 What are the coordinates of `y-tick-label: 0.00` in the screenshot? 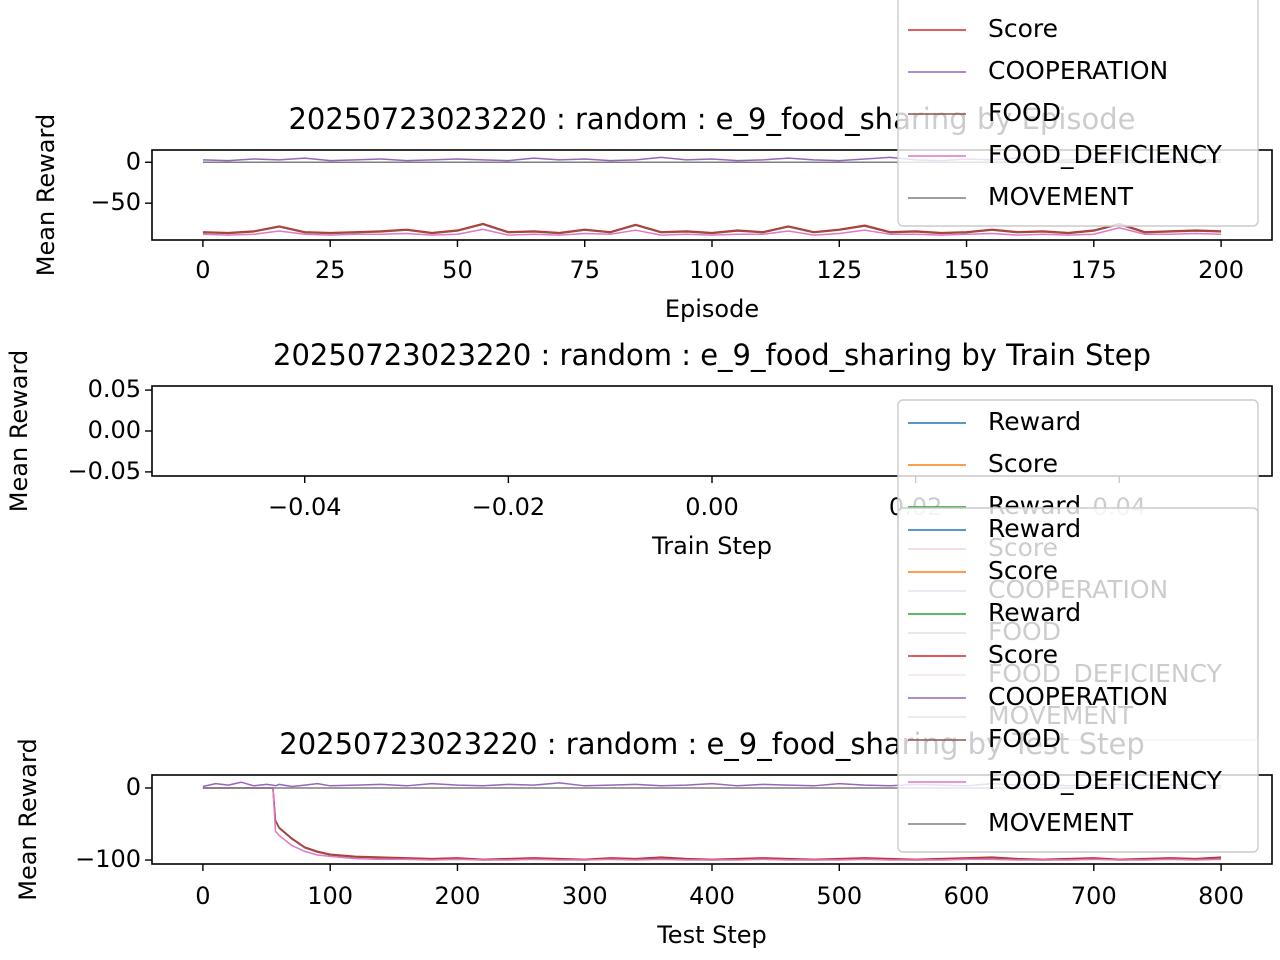 It's located at (114, 430).